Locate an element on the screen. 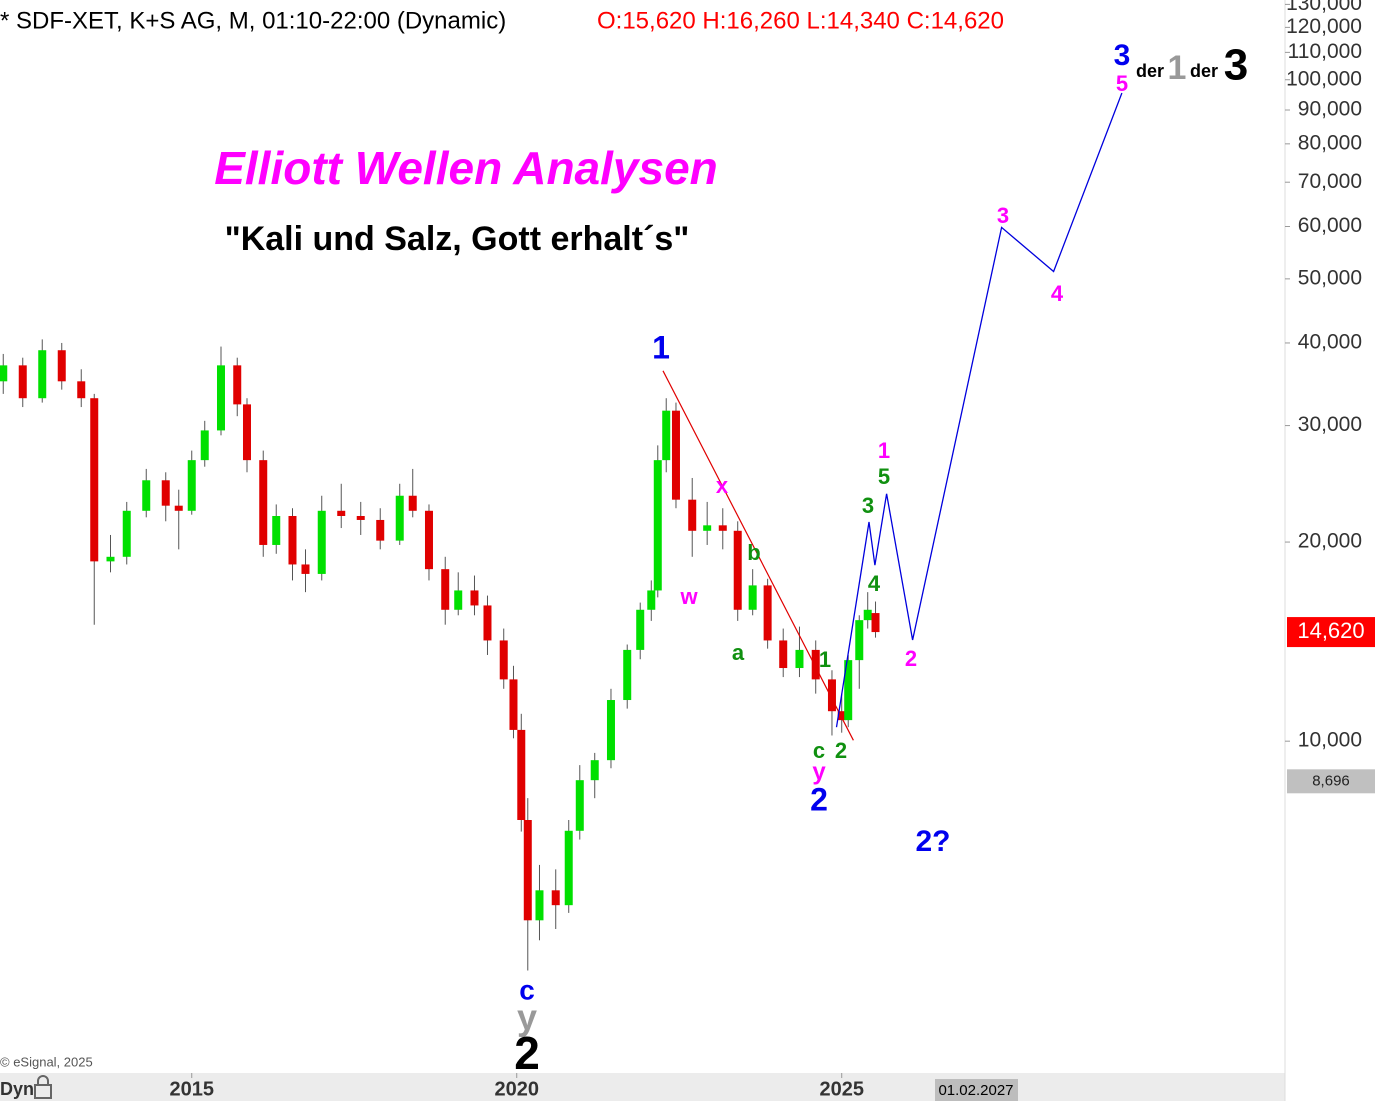 The width and height of the screenshot is (1375, 1101). x-axis-strip is located at coordinates (642, 1087).